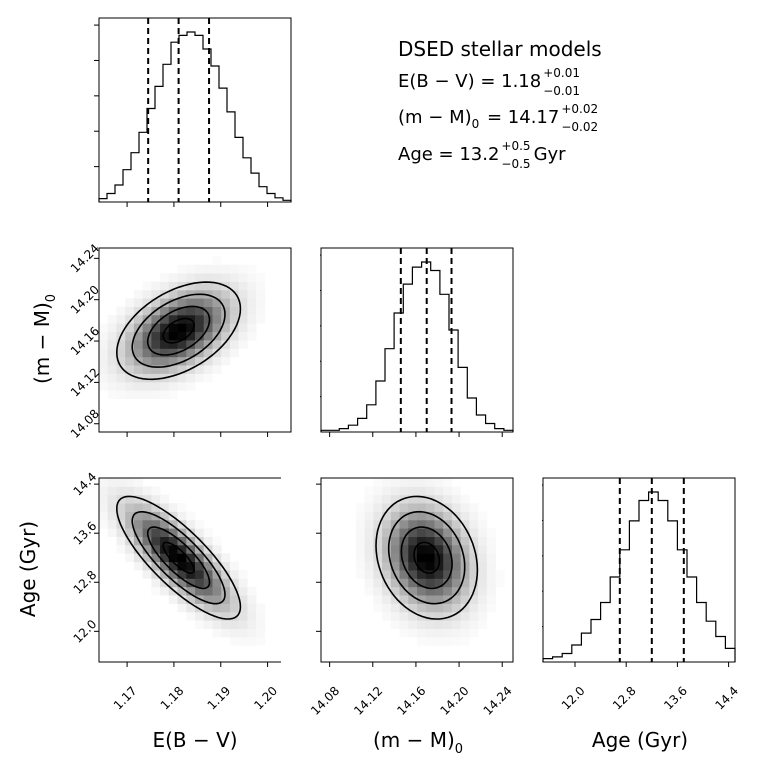 This screenshot has height=760, width=760. What do you see at coordinates (195, 439) in the screenshot?
I see `mask-bottom` at bounding box center [195, 439].